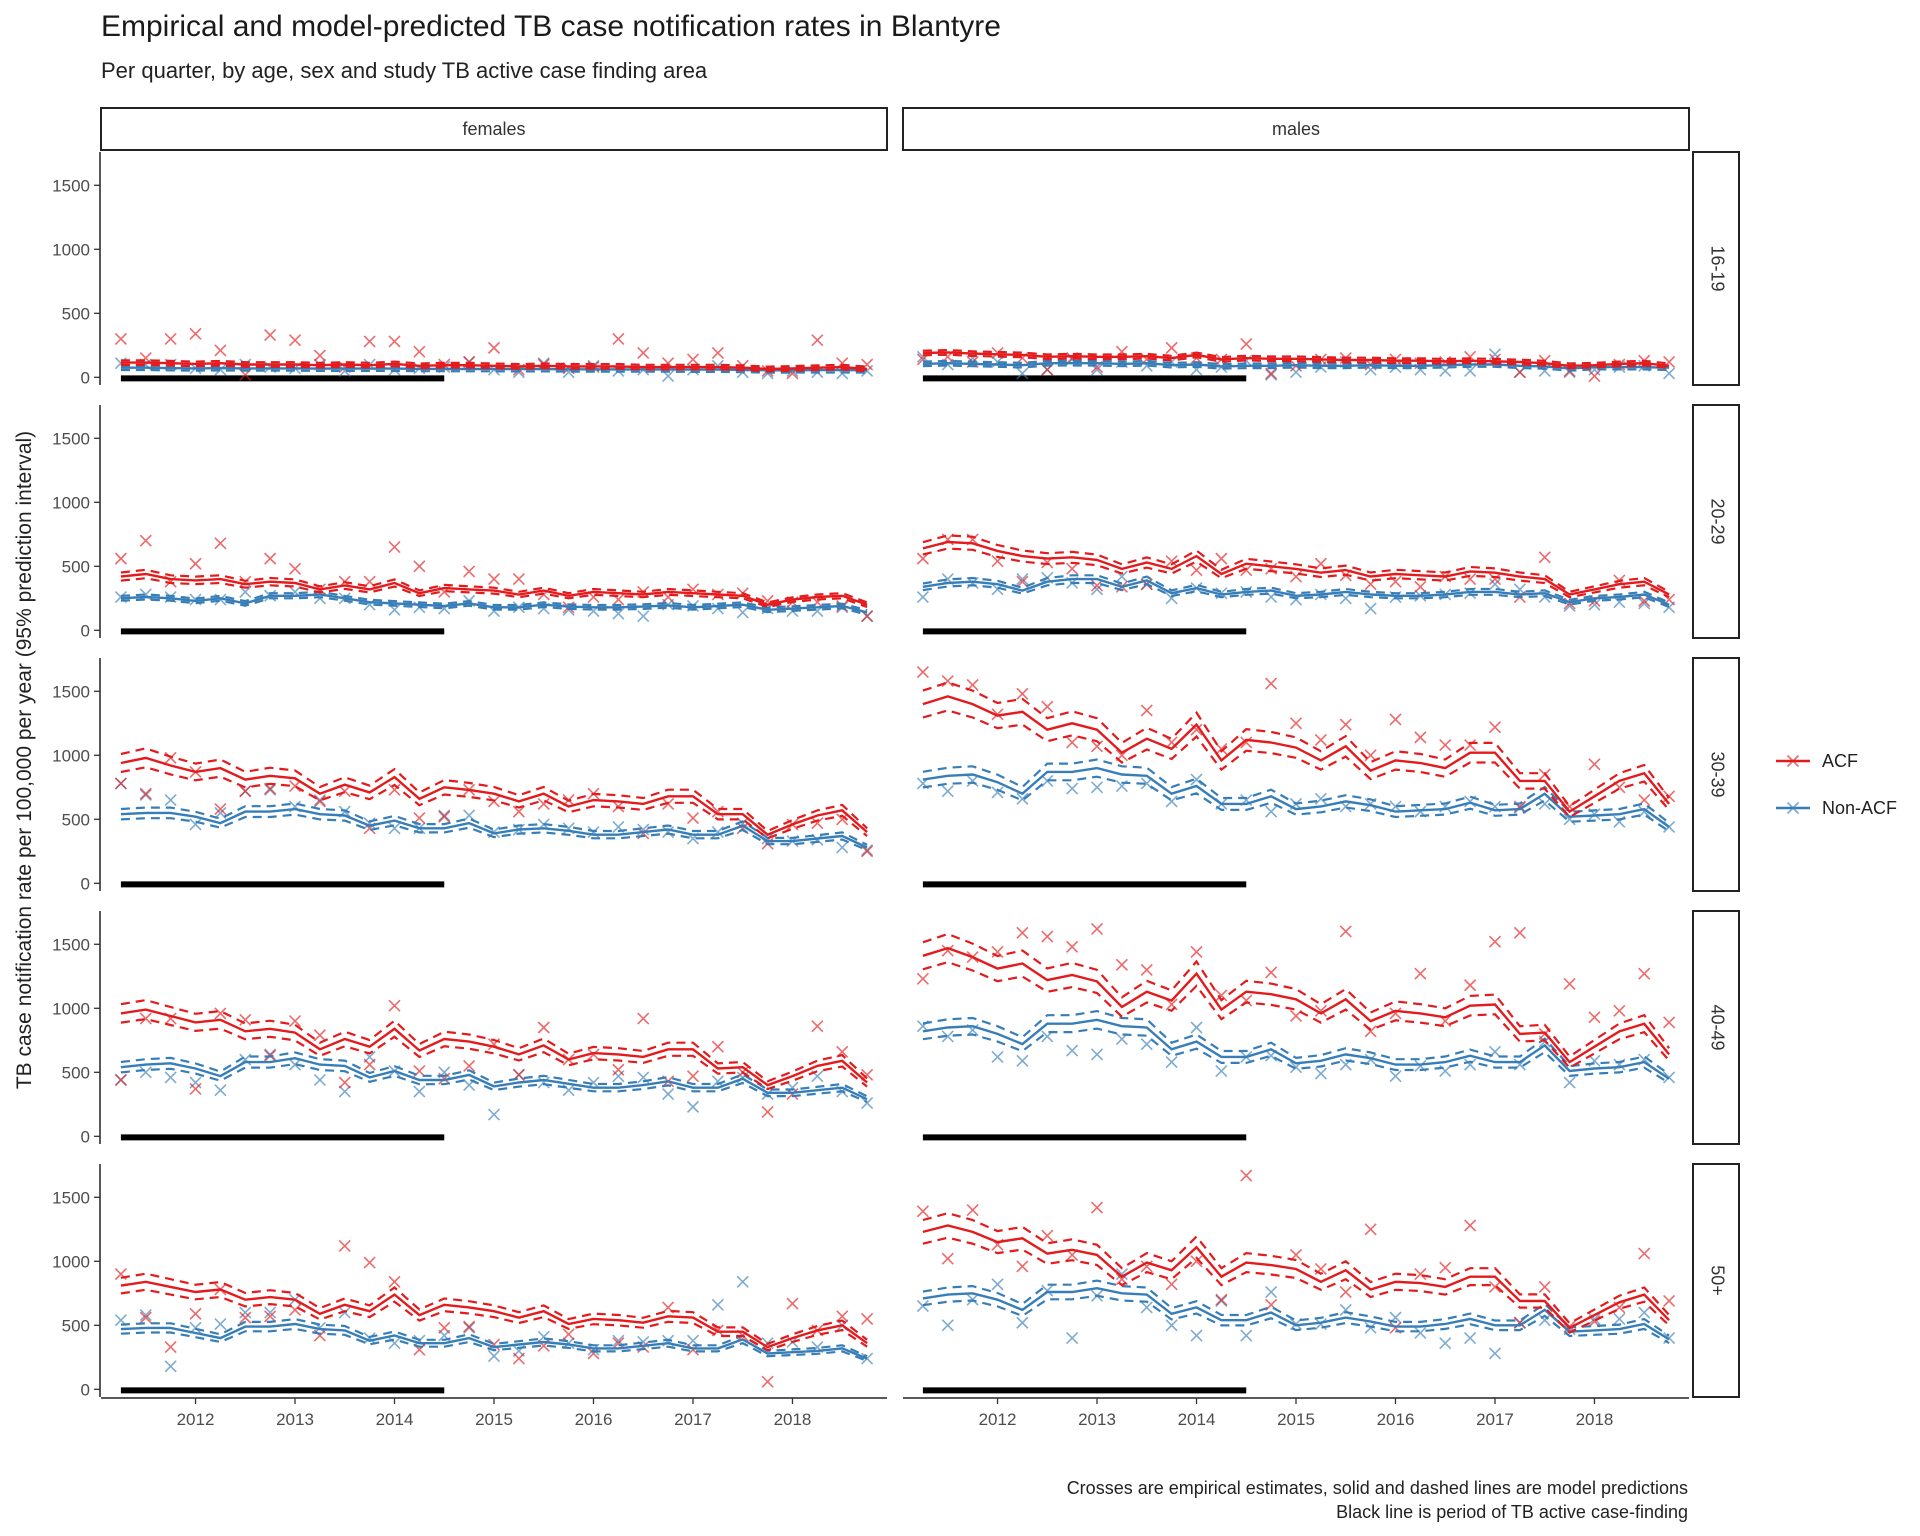  What do you see at coordinates (494, 371) in the screenshot?
I see `non-acf-lower-interval` at bounding box center [494, 371].